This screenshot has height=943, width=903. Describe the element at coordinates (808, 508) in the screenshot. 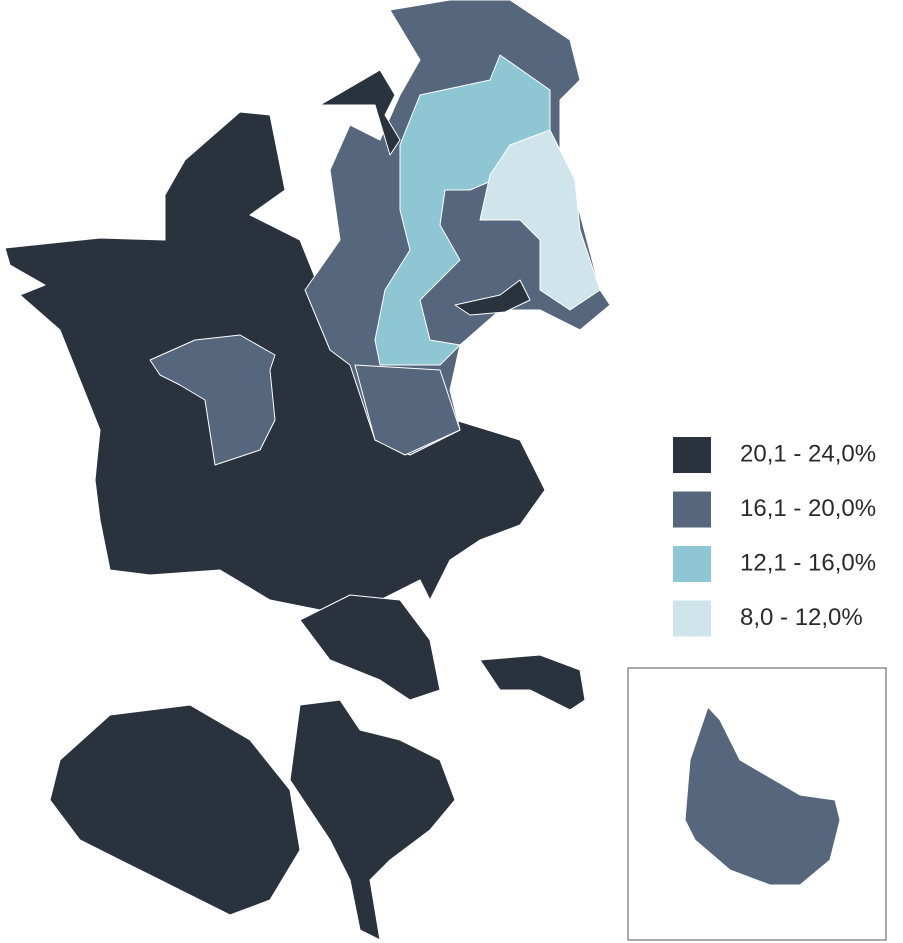

I see `legend-label: 16,1 - 20,0%` at that location.